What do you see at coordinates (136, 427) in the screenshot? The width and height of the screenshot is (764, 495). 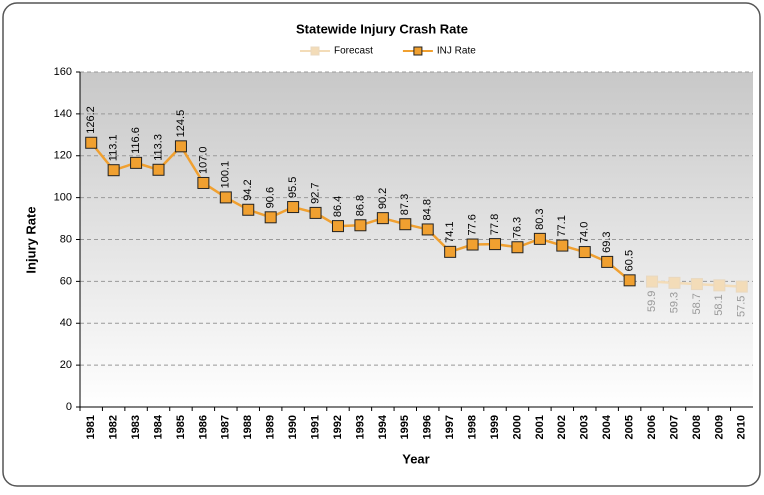 I see `x-tick-label: 1983` at bounding box center [136, 427].